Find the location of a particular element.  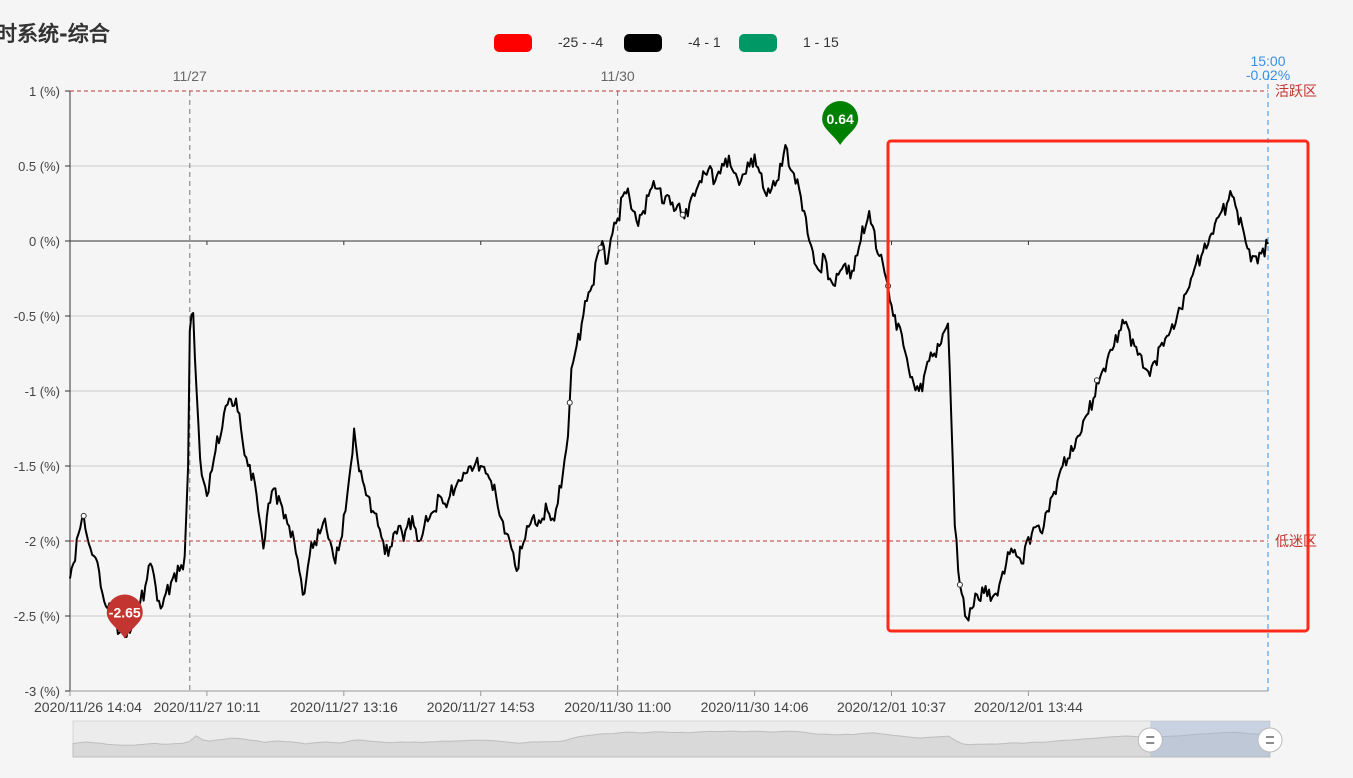

legend-label: -25 - -4 is located at coordinates (581, 42).